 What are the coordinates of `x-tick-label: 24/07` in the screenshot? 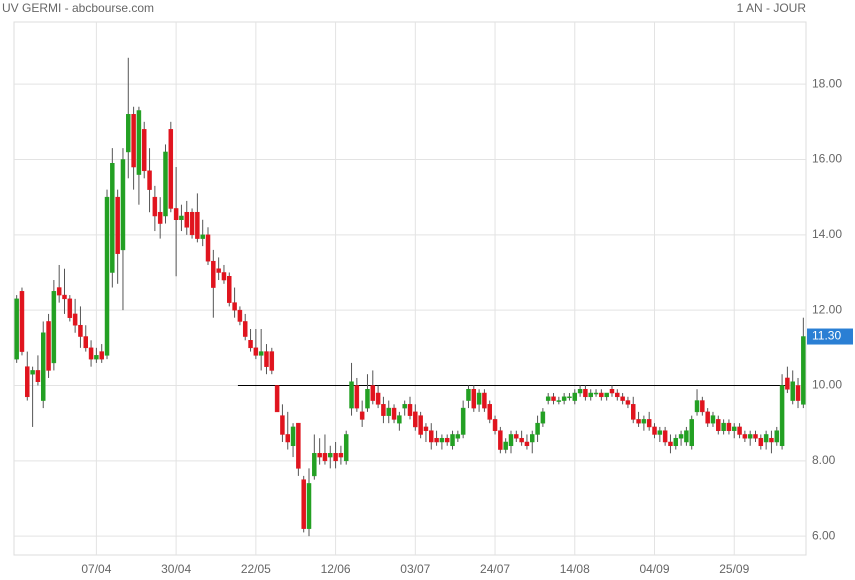 It's located at (495, 569).